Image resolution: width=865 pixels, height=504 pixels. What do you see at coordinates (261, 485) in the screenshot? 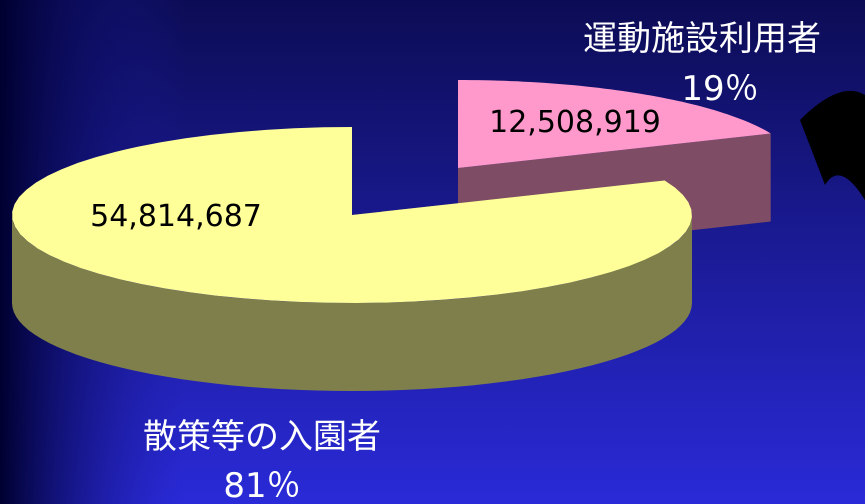
I see `percent-label: 81％` at bounding box center [261, 485].